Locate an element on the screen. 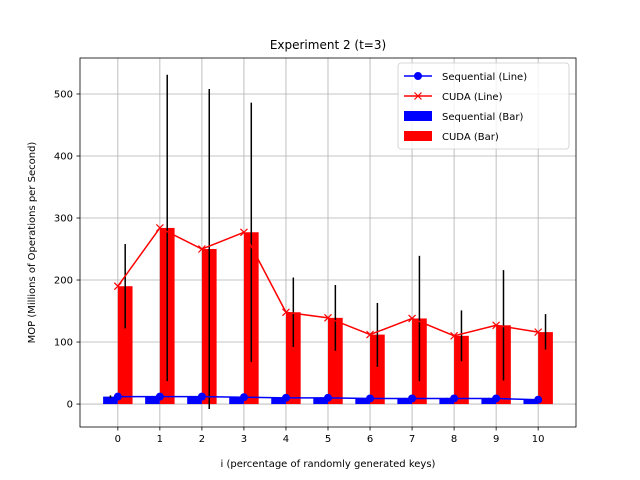 This screenshot has height=480, width=640. x-tick-label: 10 is located at coordinates (538, 439).